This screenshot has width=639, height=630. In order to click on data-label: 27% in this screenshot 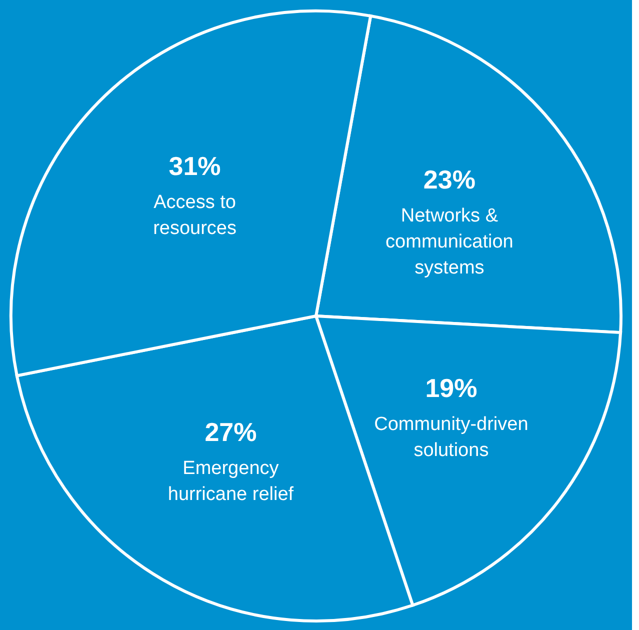, I will do `click(230, 432)`.